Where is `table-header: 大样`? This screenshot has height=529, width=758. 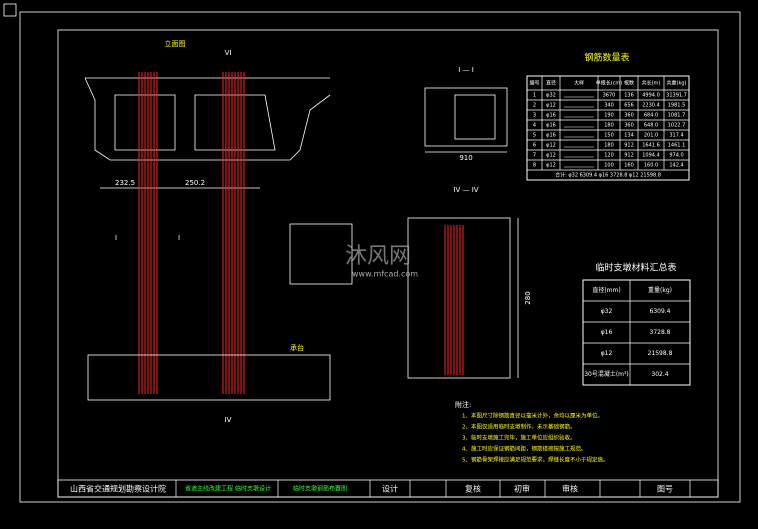
table-header: 大样 is located at coordinates (579, 83).